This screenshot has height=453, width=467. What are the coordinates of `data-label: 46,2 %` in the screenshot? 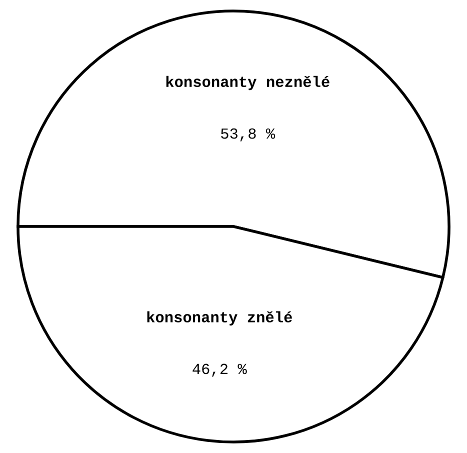 It's located at (219, 370).